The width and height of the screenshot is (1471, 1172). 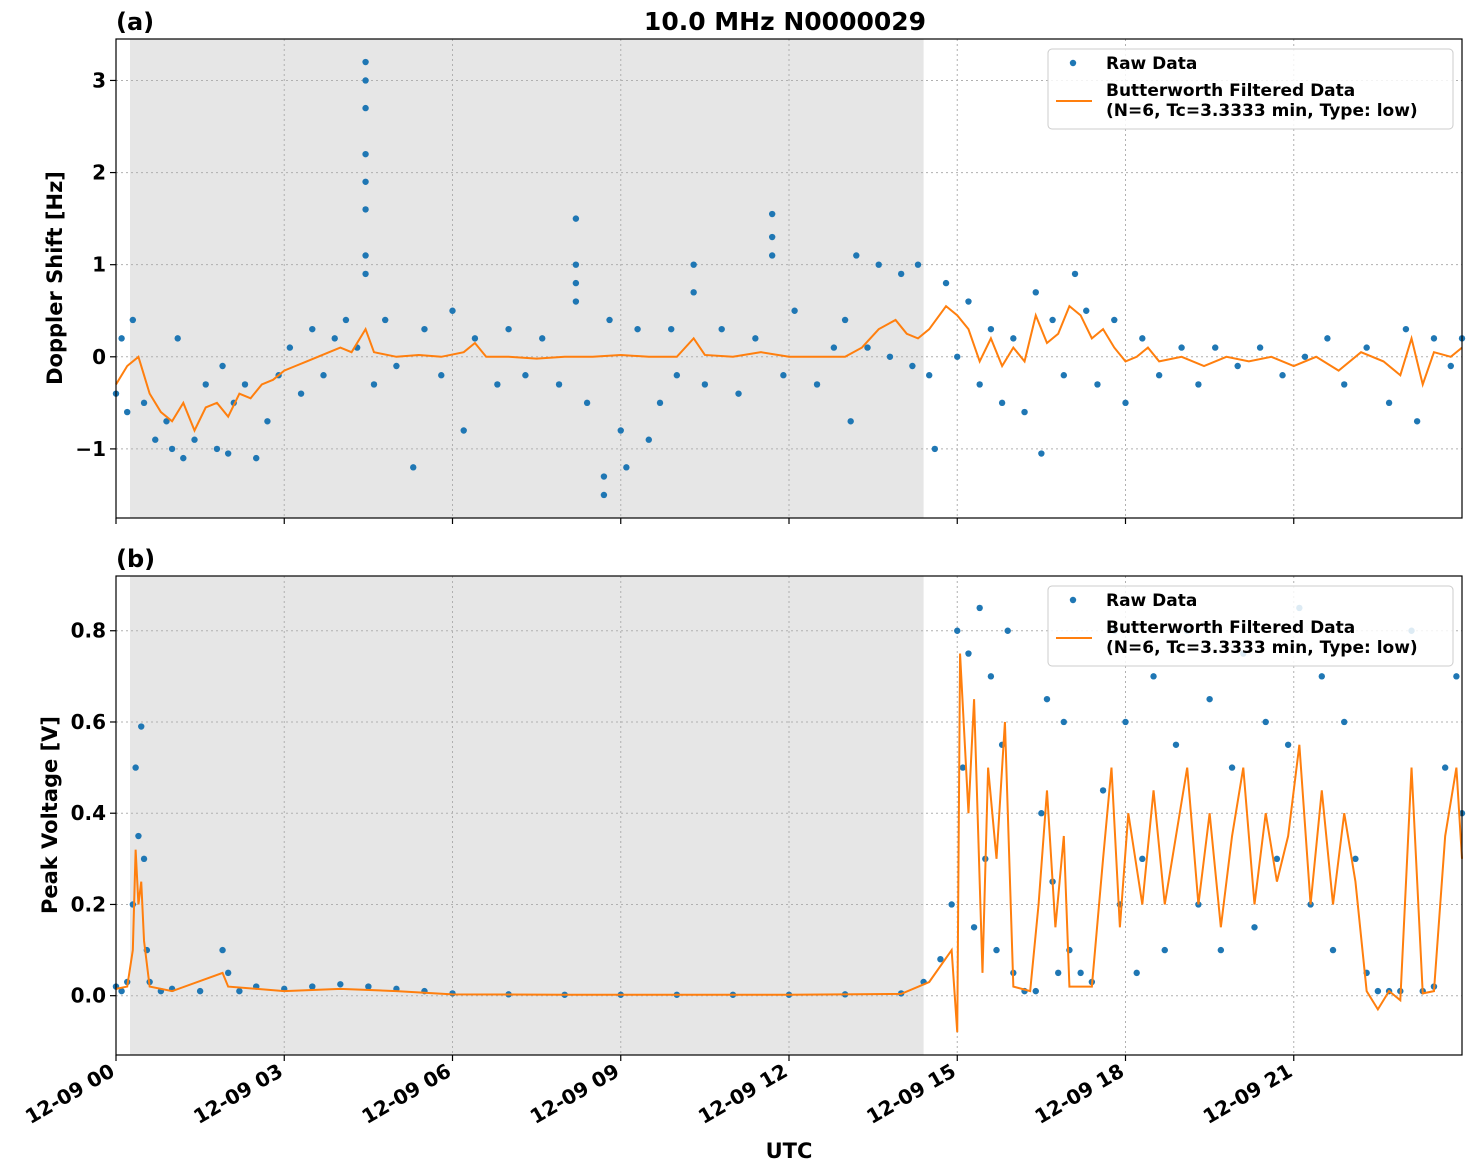 I want to click on x-tick-label: 12-09 18, so click(x=1079, y=1094).